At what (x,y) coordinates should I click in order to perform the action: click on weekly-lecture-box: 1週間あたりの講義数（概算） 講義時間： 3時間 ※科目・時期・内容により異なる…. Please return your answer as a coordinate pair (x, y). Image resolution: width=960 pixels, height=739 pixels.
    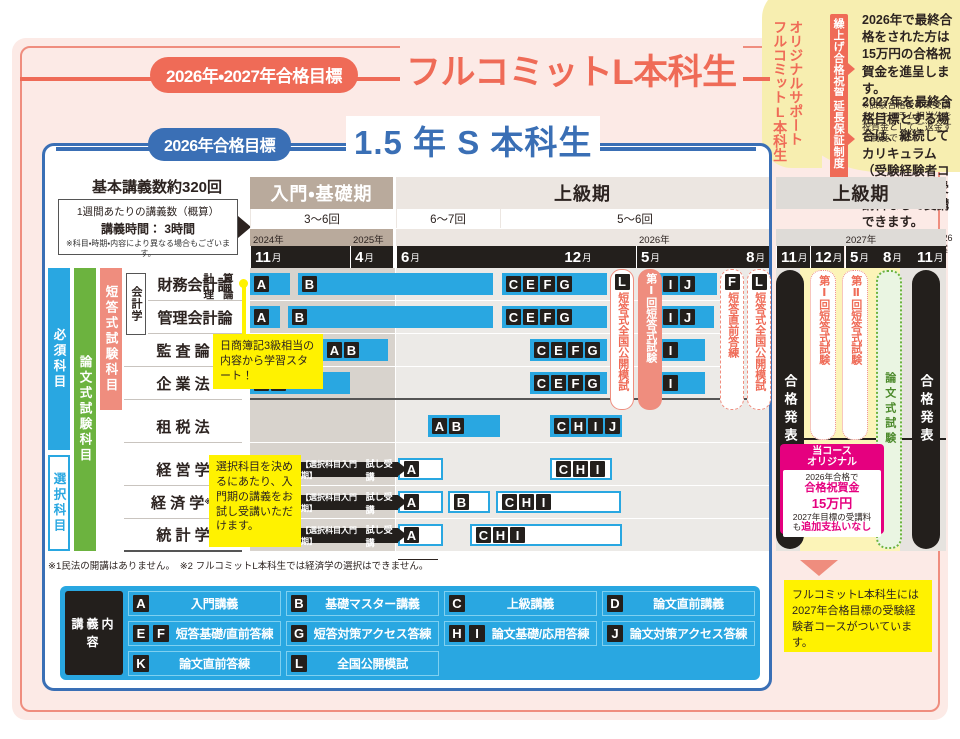
    Looking at the image, I should click on (148, 228).